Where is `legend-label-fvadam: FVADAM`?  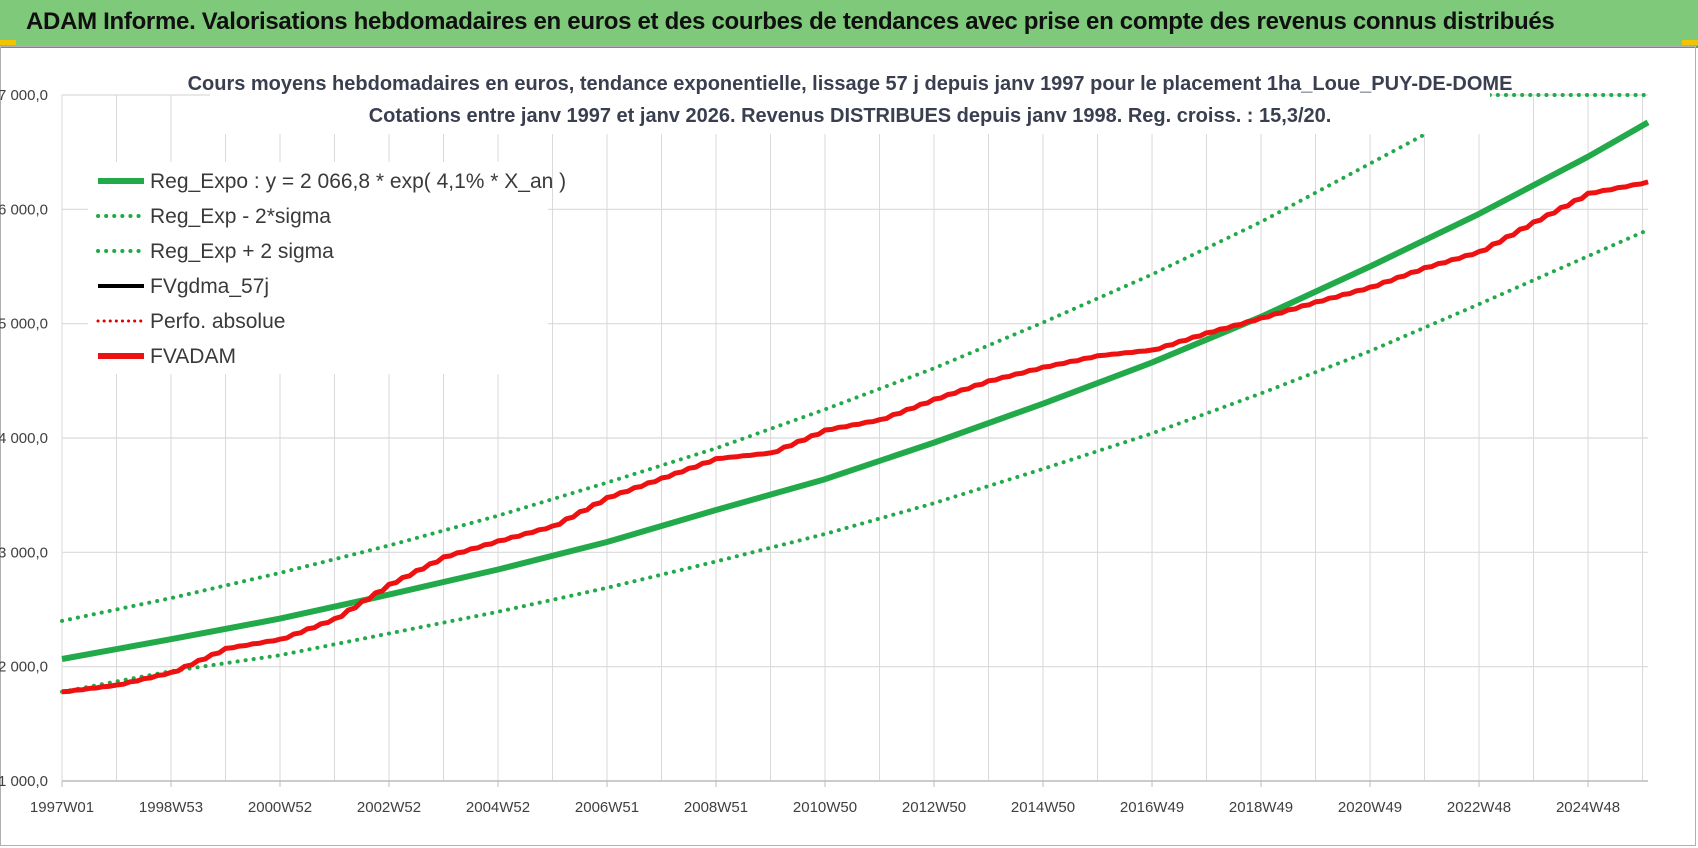
legend-label-fvadam: FVADAM is located at coordinates (193, 356).